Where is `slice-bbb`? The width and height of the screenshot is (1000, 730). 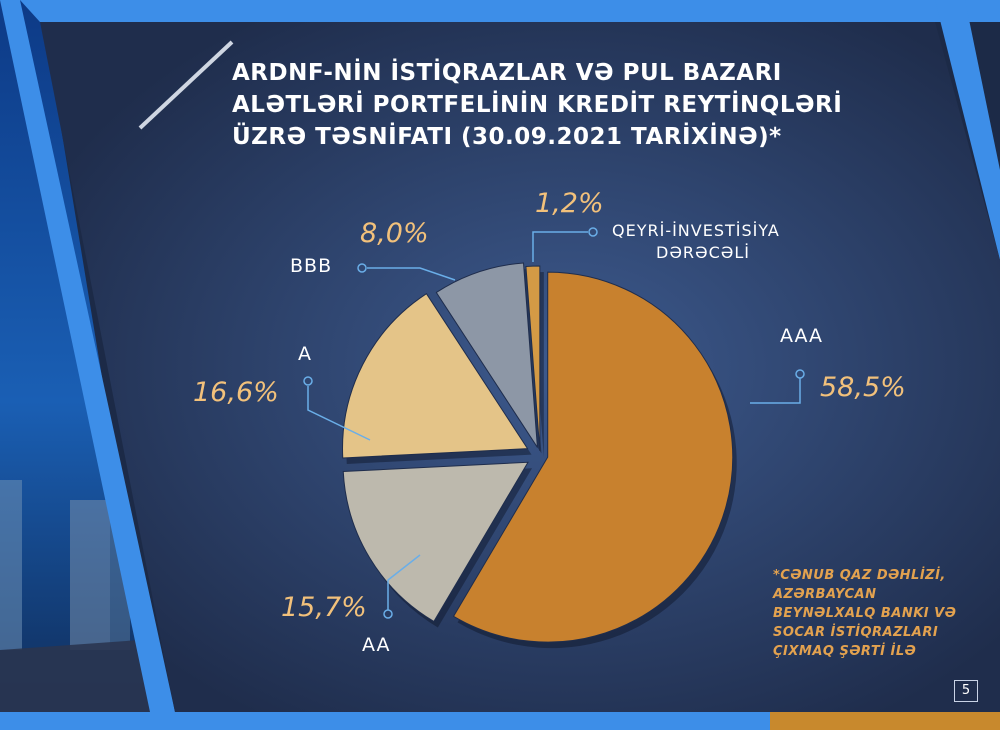 slice-bbb is located at coordinates (486, 355).